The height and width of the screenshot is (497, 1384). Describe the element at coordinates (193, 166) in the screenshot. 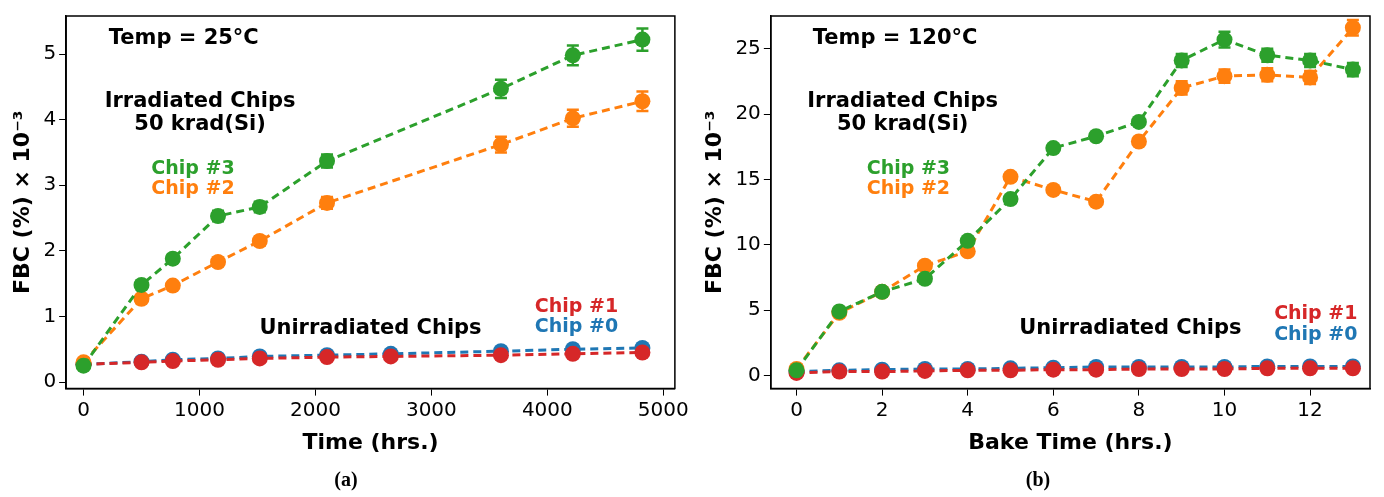

I see `series-label: Chip #3` at that location.